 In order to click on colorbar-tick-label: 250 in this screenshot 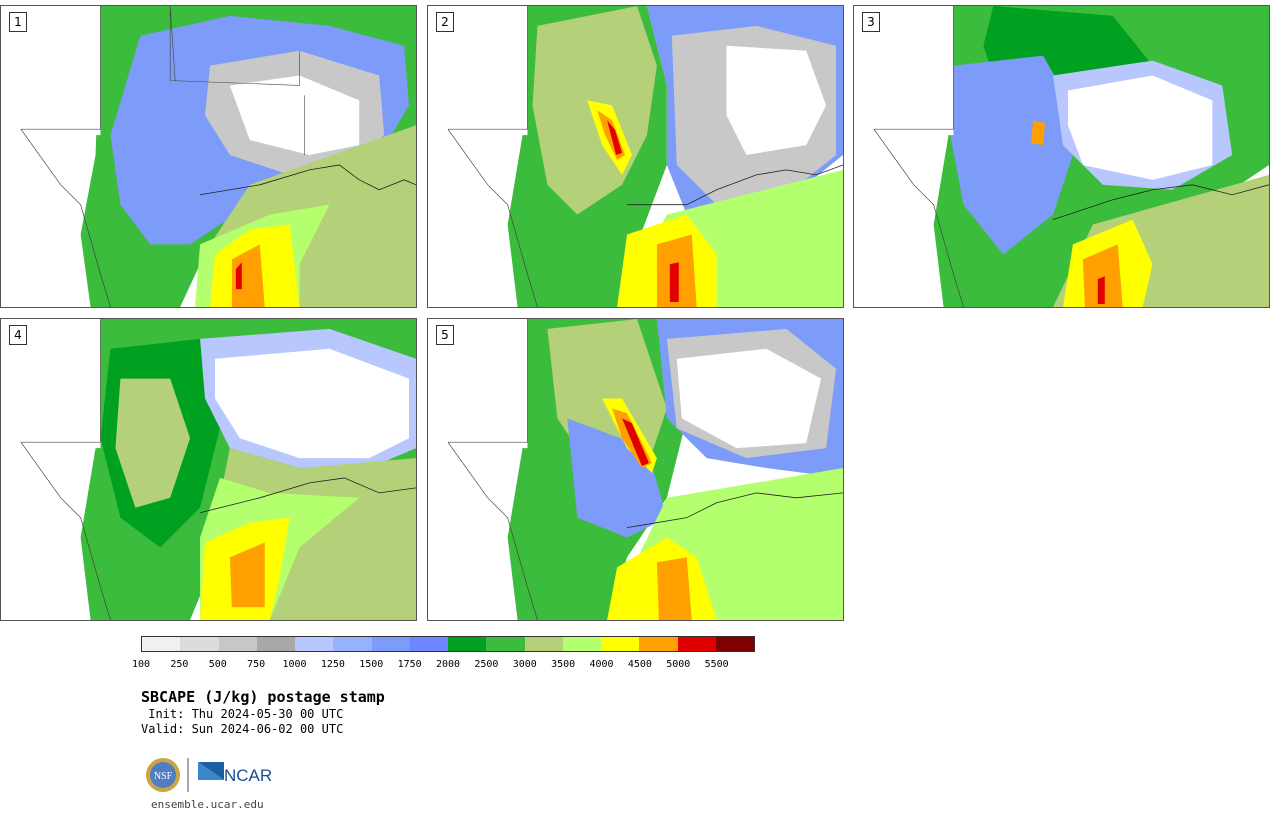, I will do `click(179, 664)`.